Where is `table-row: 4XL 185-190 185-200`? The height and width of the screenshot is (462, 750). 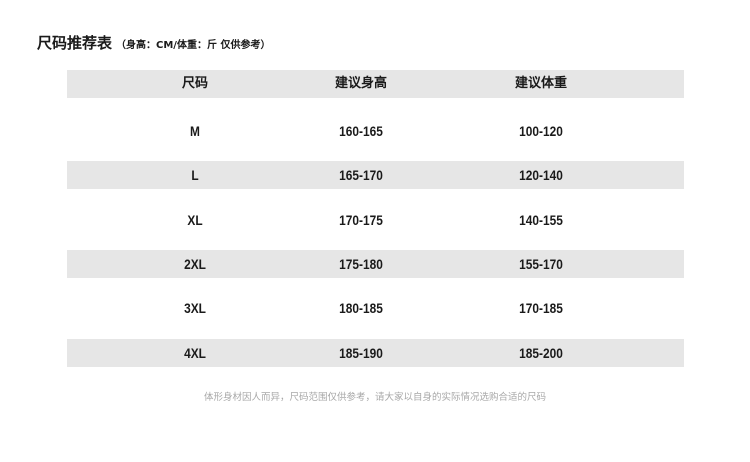
table-row: 4XL 185-190 185-200 is located at coordinates (375, 352).